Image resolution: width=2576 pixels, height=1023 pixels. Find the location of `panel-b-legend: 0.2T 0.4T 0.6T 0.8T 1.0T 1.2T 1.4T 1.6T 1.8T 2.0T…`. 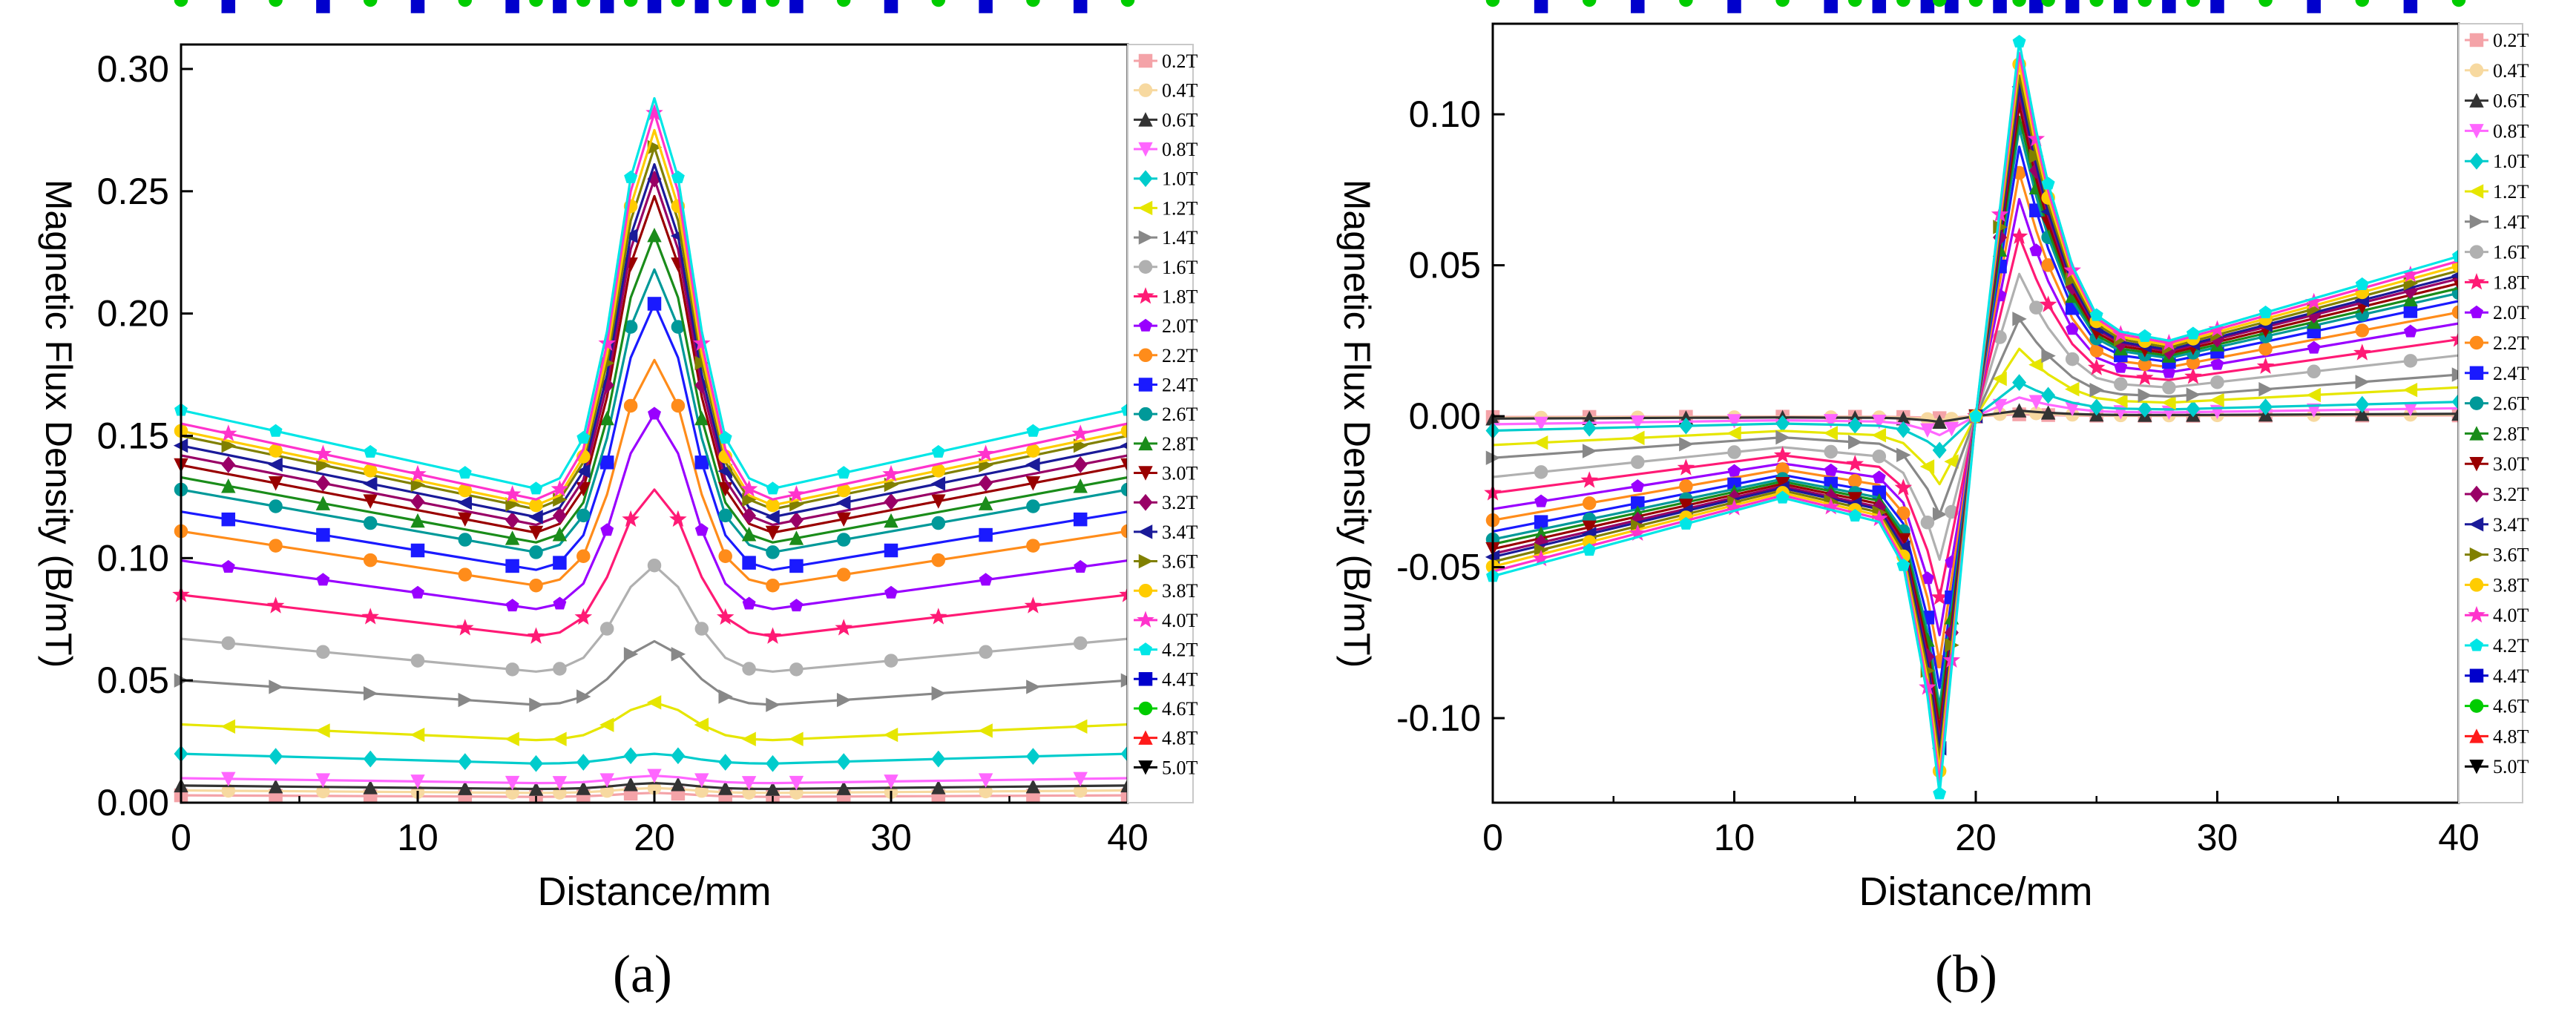

panel-b-legend: 0.2T 0.4T 0.6T 0.8T 1.0T 1.2T 1.4T 1.6T 1.8T 2.0T… is located at coordinates (2497, 403).